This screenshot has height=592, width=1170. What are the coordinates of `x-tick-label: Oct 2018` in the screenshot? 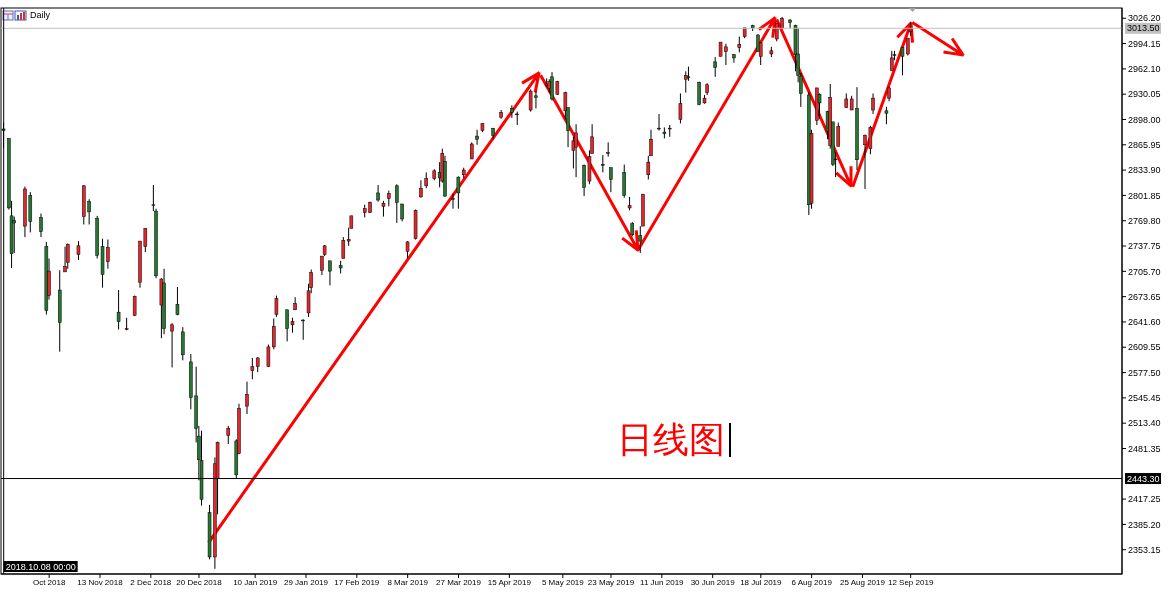 It's located at (49, 582).